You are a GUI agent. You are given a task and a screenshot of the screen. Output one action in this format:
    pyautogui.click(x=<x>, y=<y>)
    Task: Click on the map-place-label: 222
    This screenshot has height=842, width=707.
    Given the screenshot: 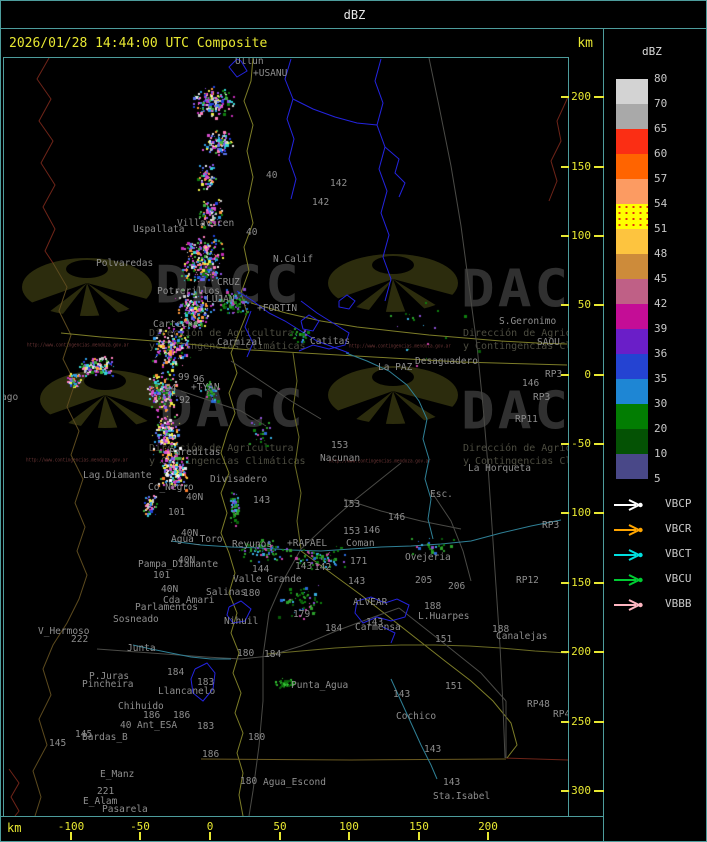 What is the action you would take?
    pyautogui.click(x=80, y=639)
    